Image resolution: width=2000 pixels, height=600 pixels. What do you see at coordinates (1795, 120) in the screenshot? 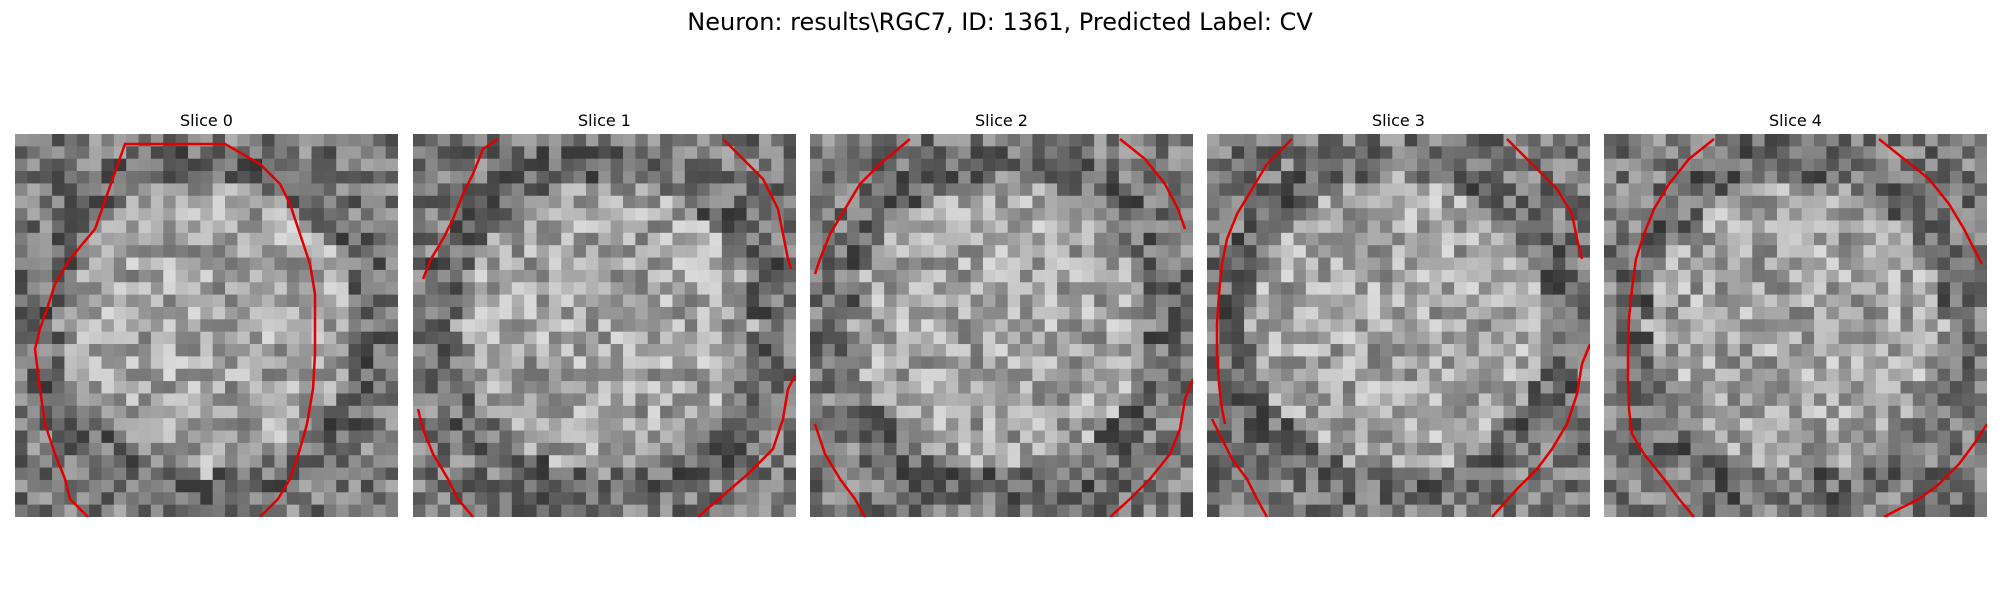
I see `slice-title-4: Slice 4` at bounding box center [1795, 120].